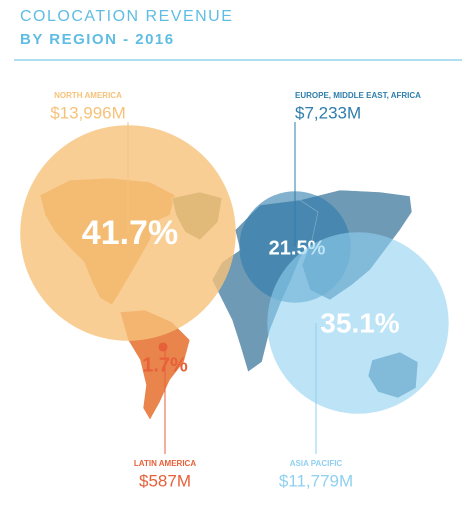 This screenshot has height=526, width=470. Describe the element at coordinates (97, 39) in the screenshot. I see `chart-subtitle: BY REGION - 2016` at that location.